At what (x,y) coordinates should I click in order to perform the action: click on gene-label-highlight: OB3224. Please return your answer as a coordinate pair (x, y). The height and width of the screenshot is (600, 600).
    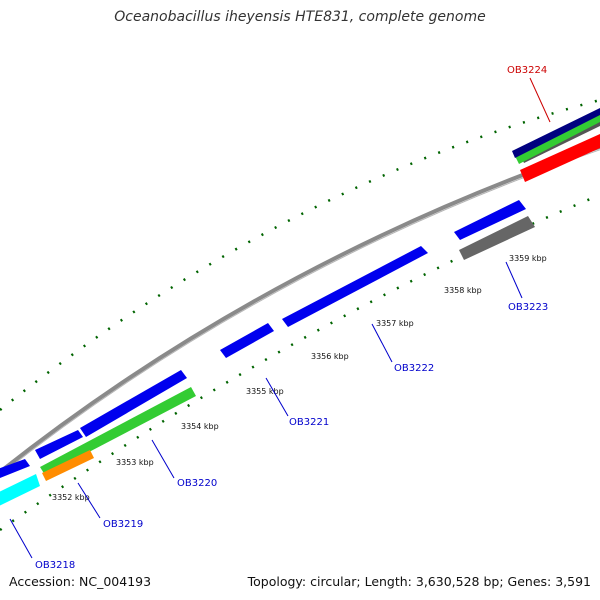
    Looking at the image, I should click on (527, 70).